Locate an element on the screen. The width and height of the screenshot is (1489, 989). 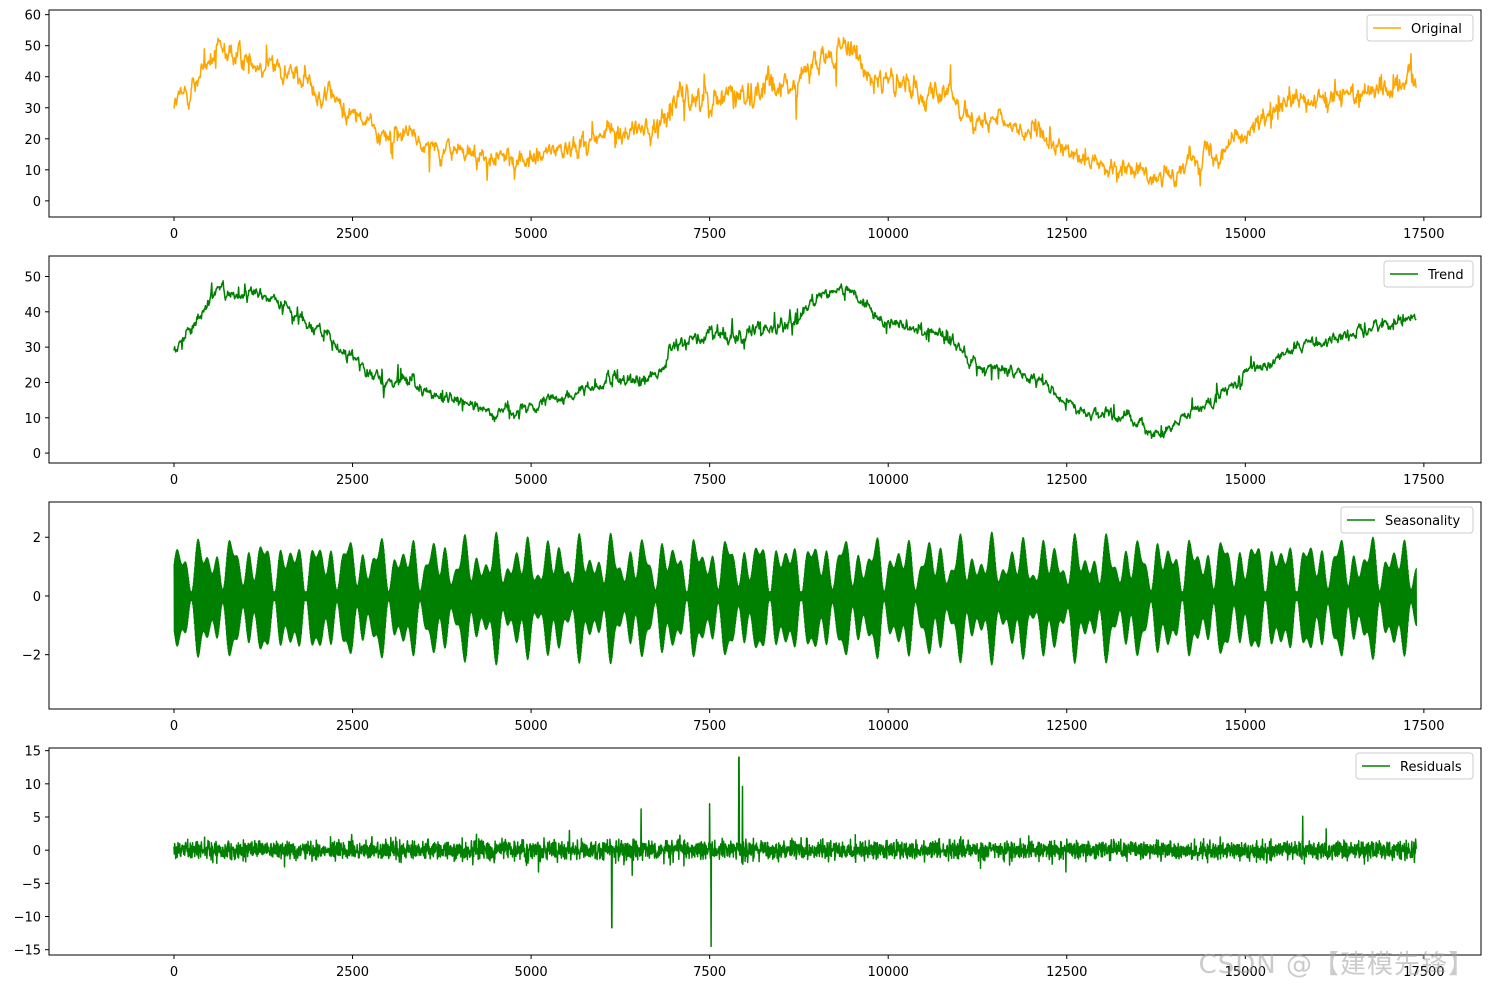
legend: Trend is located at coordinates (1428, 274).